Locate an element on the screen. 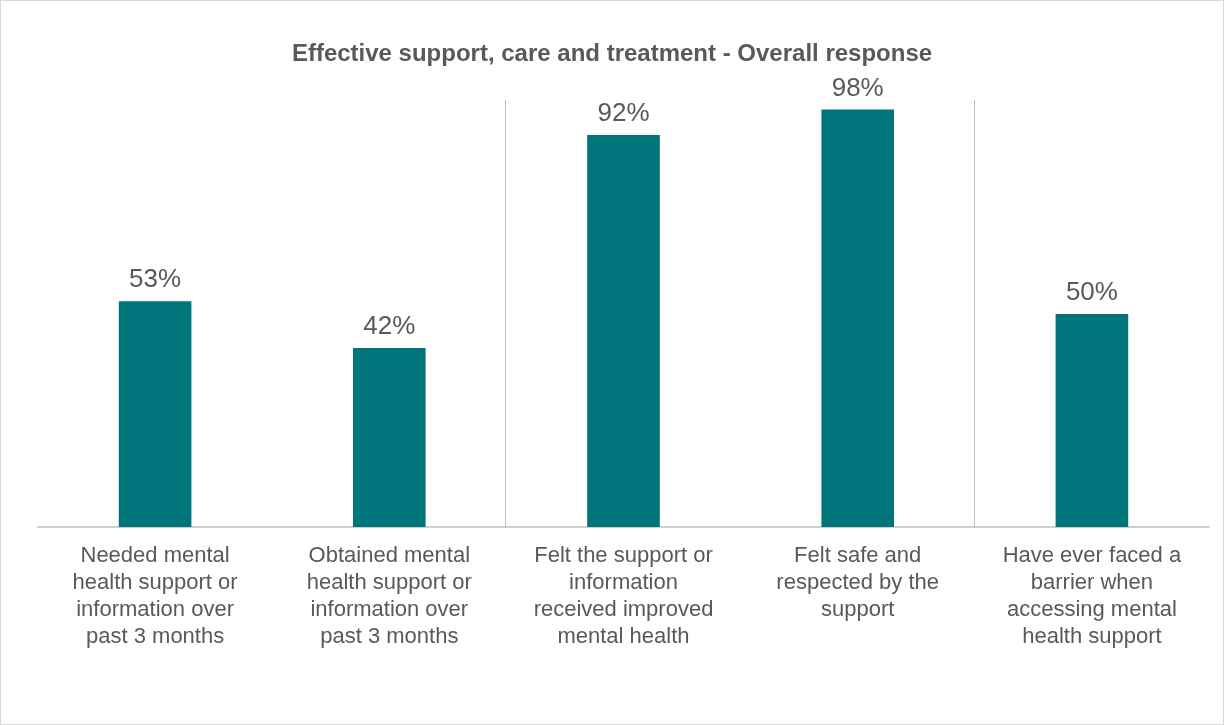 This screenshot has width=1224, height=725. x-tick-label: Needed mental health support or information over past 3 months is located at coordinates (155, 595).